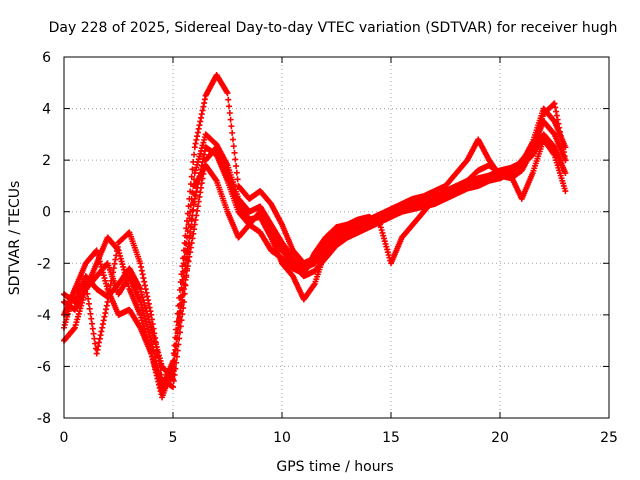  What do you see at coordinates (282, 438) in the screenshot?
I see `x-tick-label: 10` at bounding box center [282, 438].